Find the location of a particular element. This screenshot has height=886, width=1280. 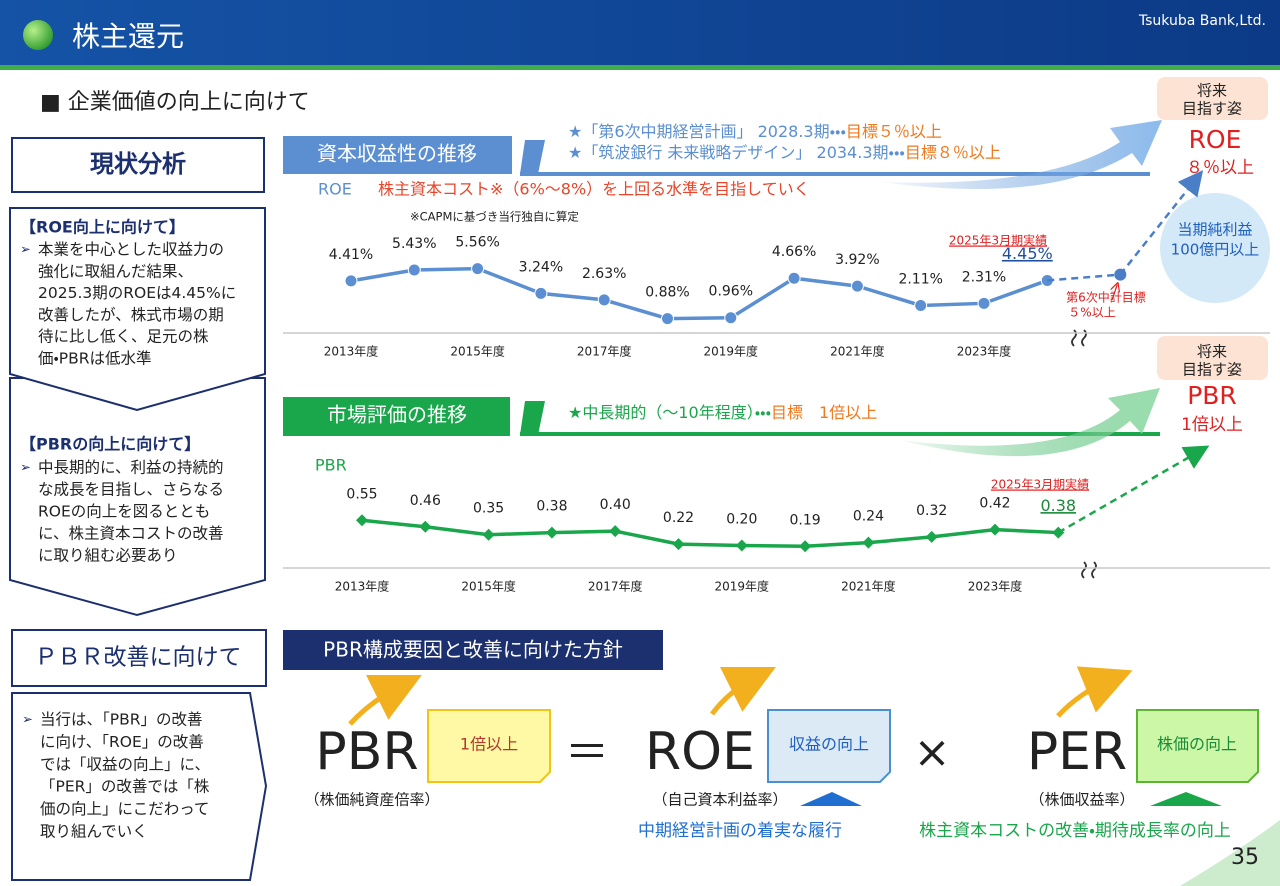

body-line: 改善したが、株式市場の期 is located at coordinates (131, 315).